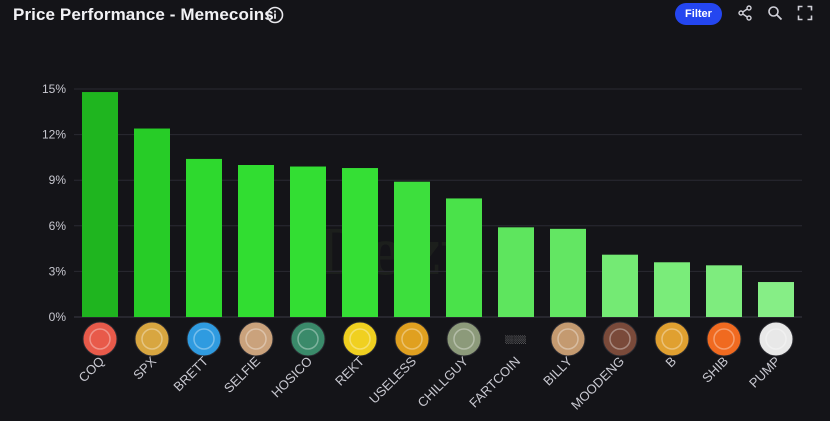  Describe the element at coordinates (291, 377) in the screenshot. I see `x-tick-label: HOSICO` at that location.